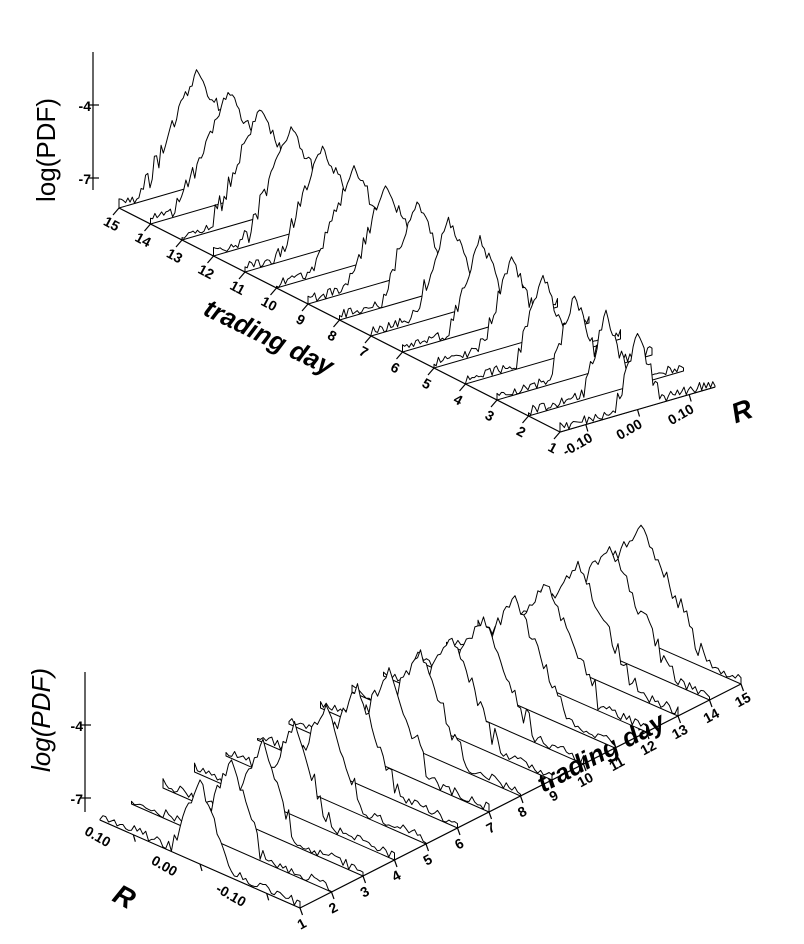  Describe the element at coordinates (301, 320) in the screenshot. I see `day-tick-label: 9` at that location.